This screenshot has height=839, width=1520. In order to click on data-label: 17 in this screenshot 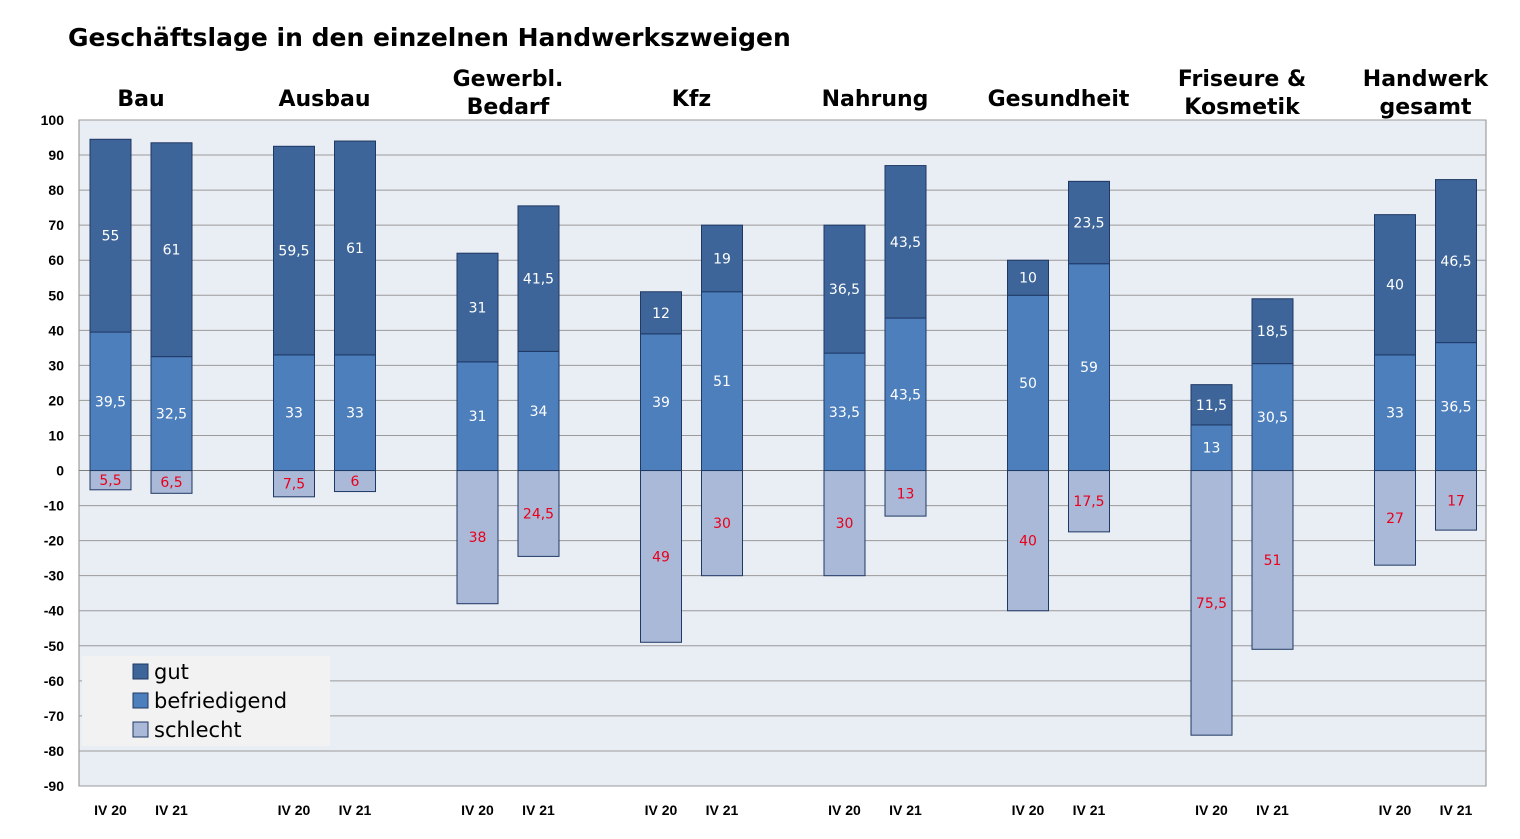, I will do `click(1456, 501)`.